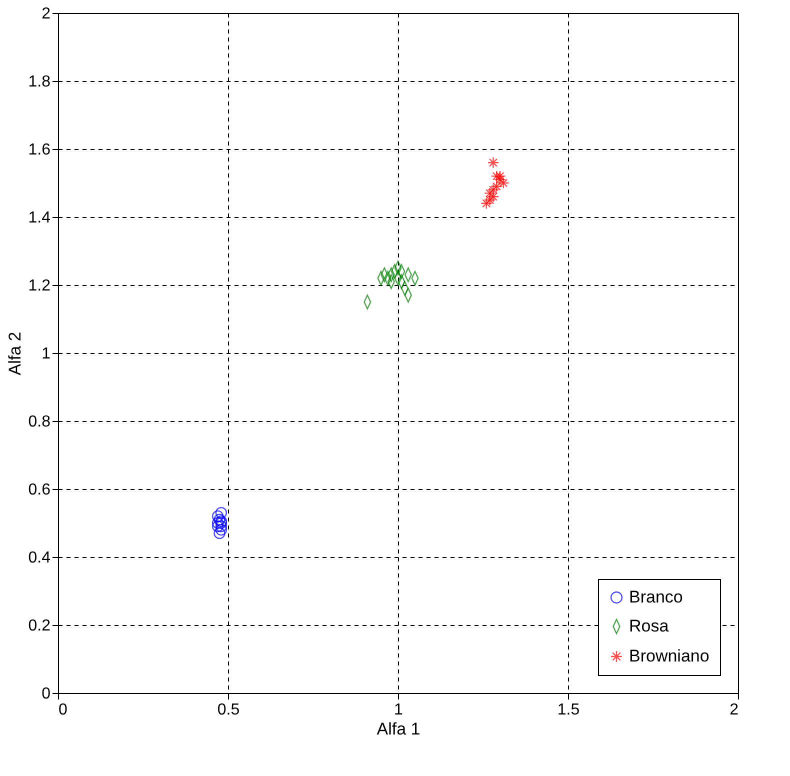  I want to click on y-tick-label: 0.4, so click(39, 558).